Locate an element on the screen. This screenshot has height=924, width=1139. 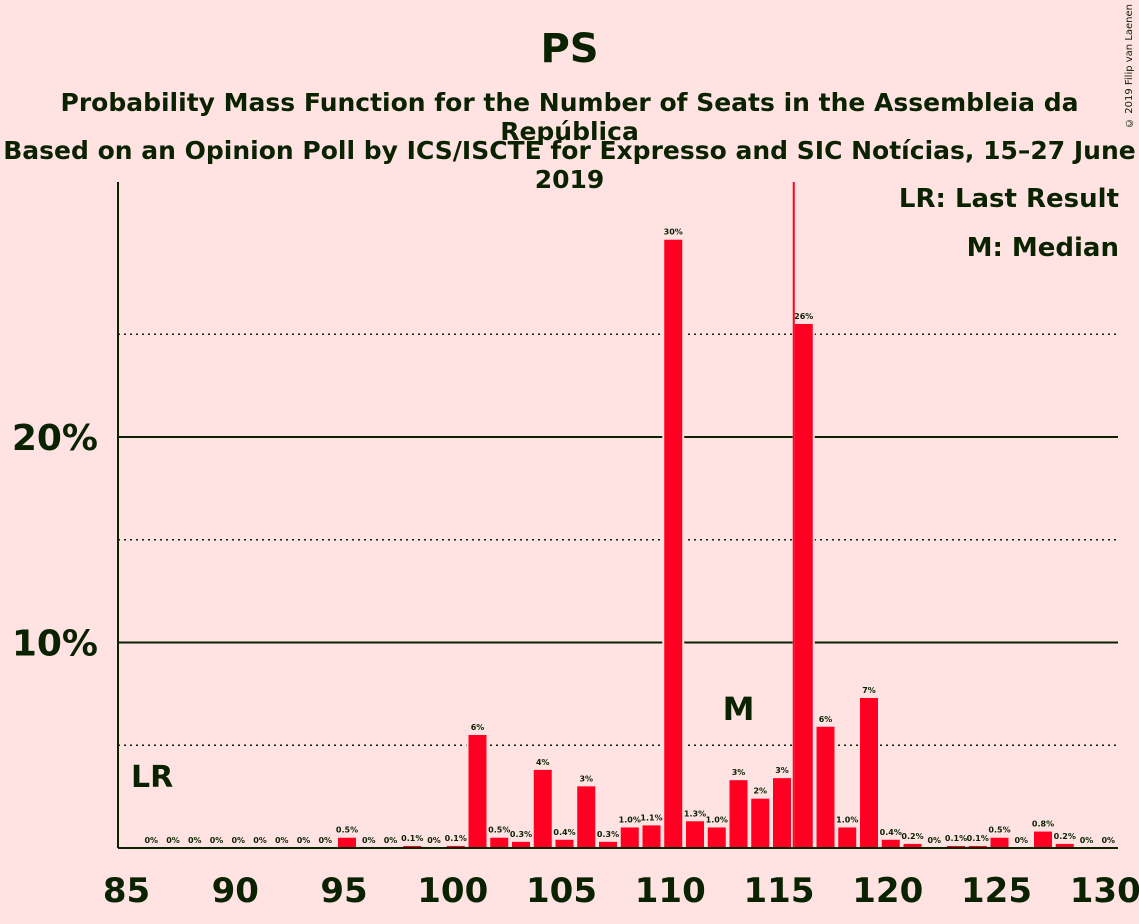
legend-last-result: LR: Last Result is located at coordinates (1008, 199).